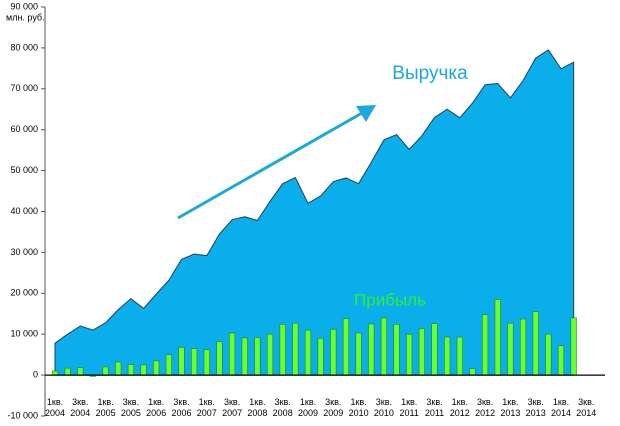 The image size is (620, 426). Describe the element at coordinates (55, 407) in the screenshot. I see `x-tick-label: 1кв. 2004` at that location.